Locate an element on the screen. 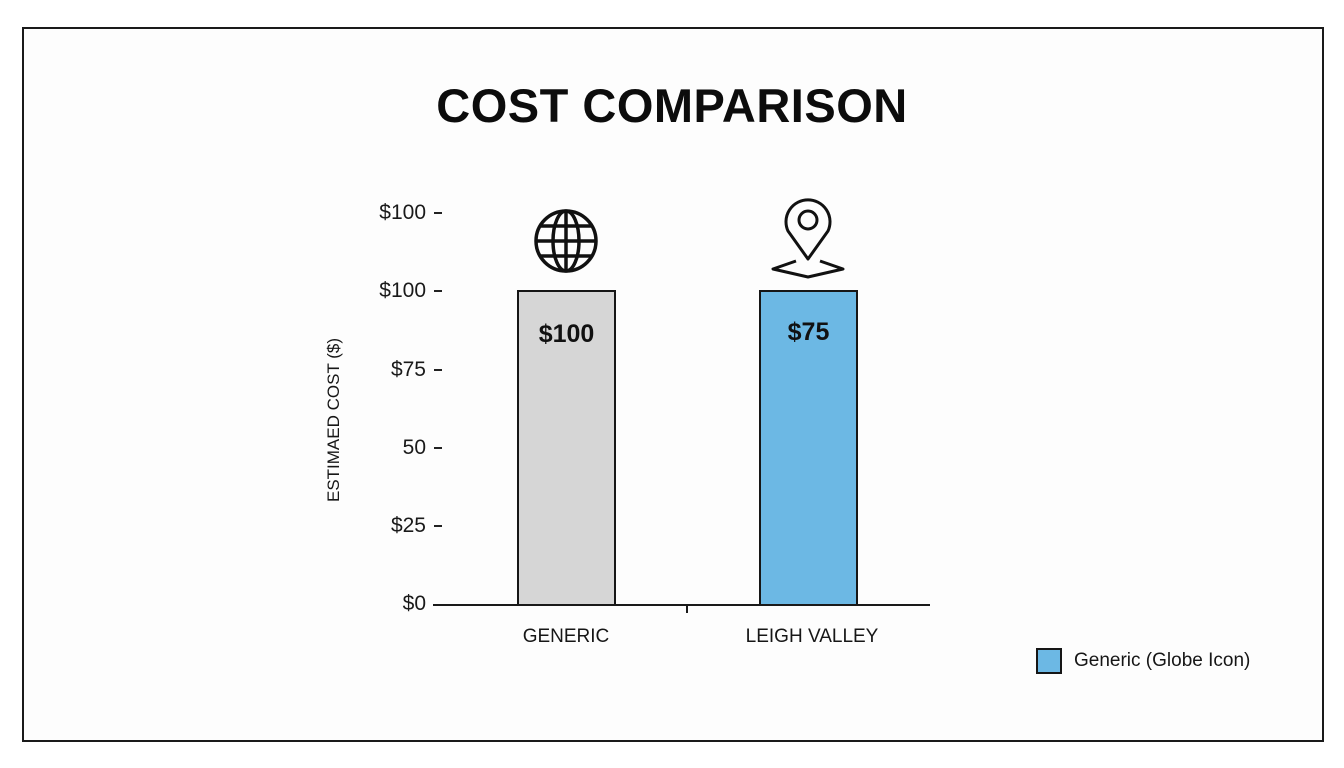 This screenshot has height=768, width=1344. y-tick: 50 is located at coordinates (414, 447).